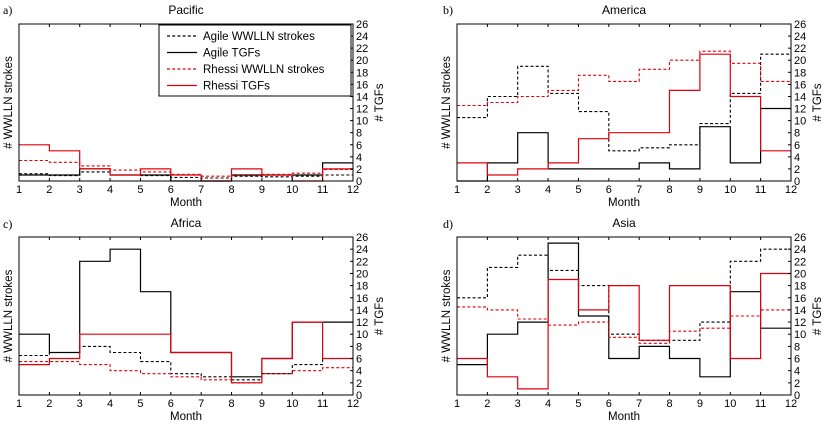 The image size is (830, 426). What do you see at coordinates (264, 70) in the screenshot?
I see `legend-label: Rhessi WWLLN strokes` at bounding box center [264, 70].